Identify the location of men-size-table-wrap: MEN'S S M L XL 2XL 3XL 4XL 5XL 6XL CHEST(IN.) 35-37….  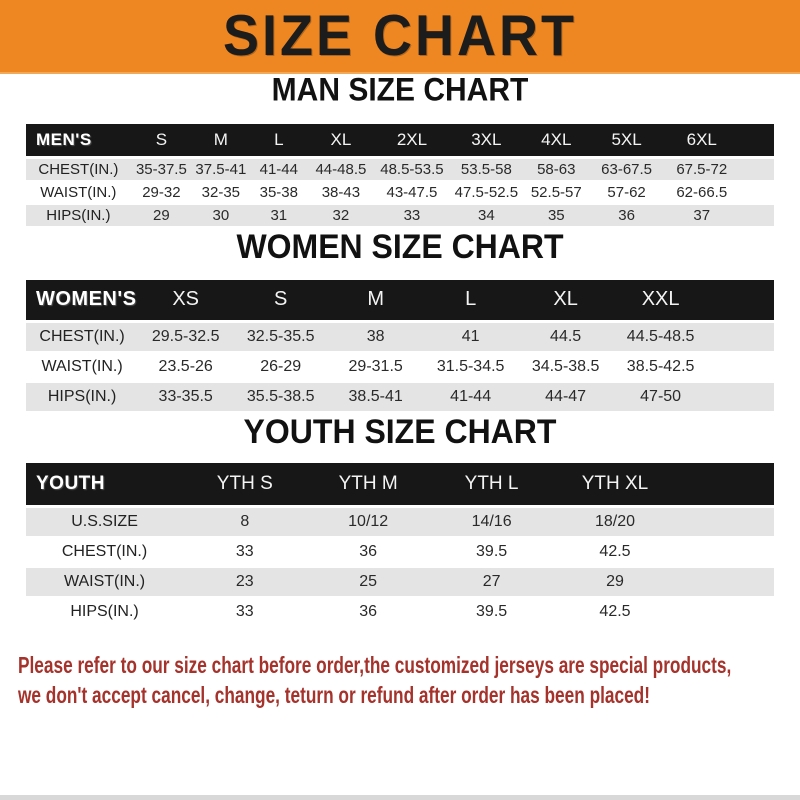
(400, 176).